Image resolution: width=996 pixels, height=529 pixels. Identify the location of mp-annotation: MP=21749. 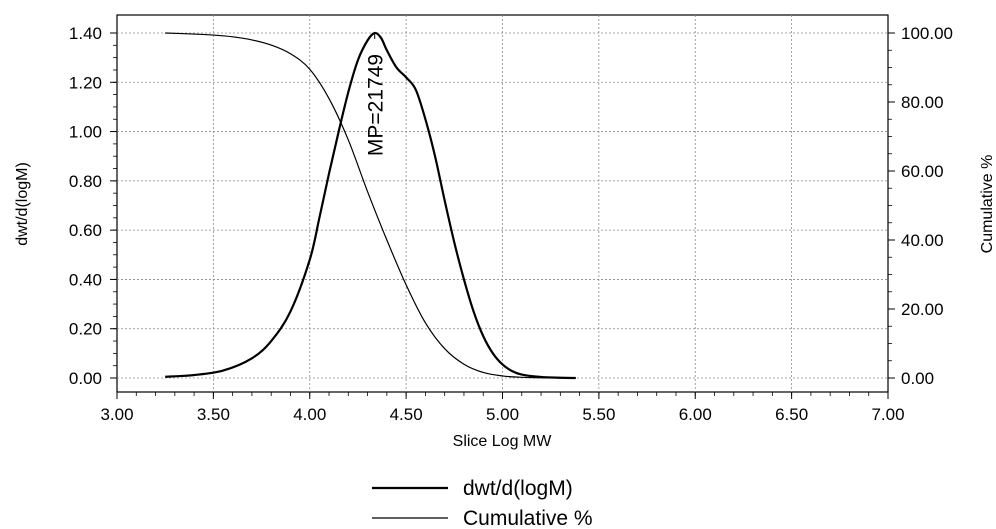
(376, 105).